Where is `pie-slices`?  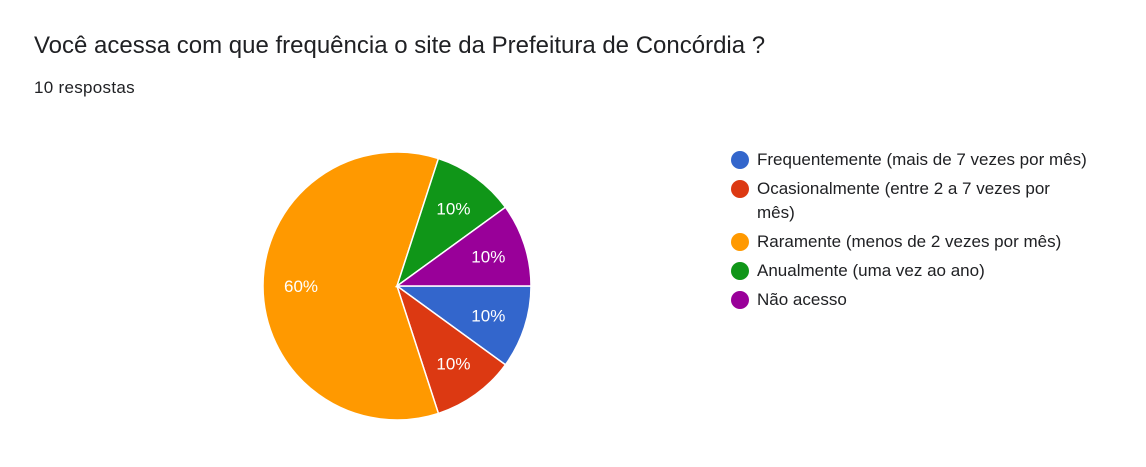
pie-slices is located at coordinates (397, 286).